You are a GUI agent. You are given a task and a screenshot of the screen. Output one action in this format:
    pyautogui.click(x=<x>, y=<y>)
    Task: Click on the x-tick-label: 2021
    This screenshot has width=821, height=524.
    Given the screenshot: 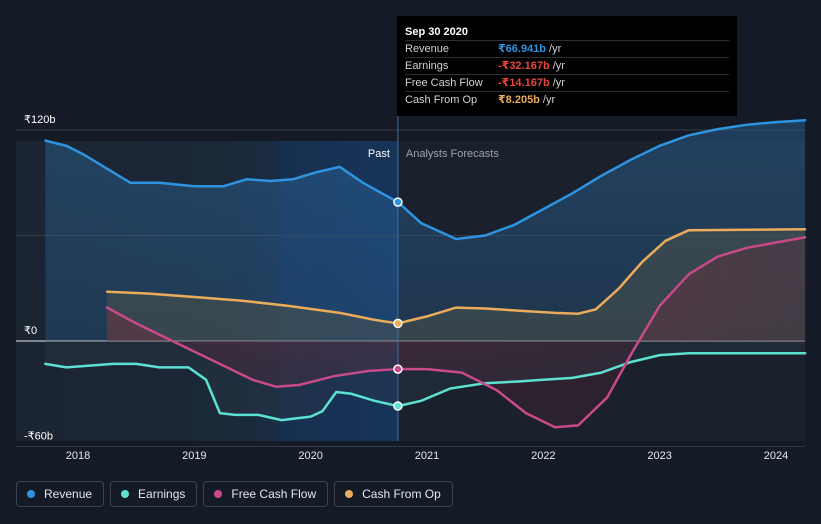 What is the action you would take?
    pyautogui.click(x=427, y=456)
    